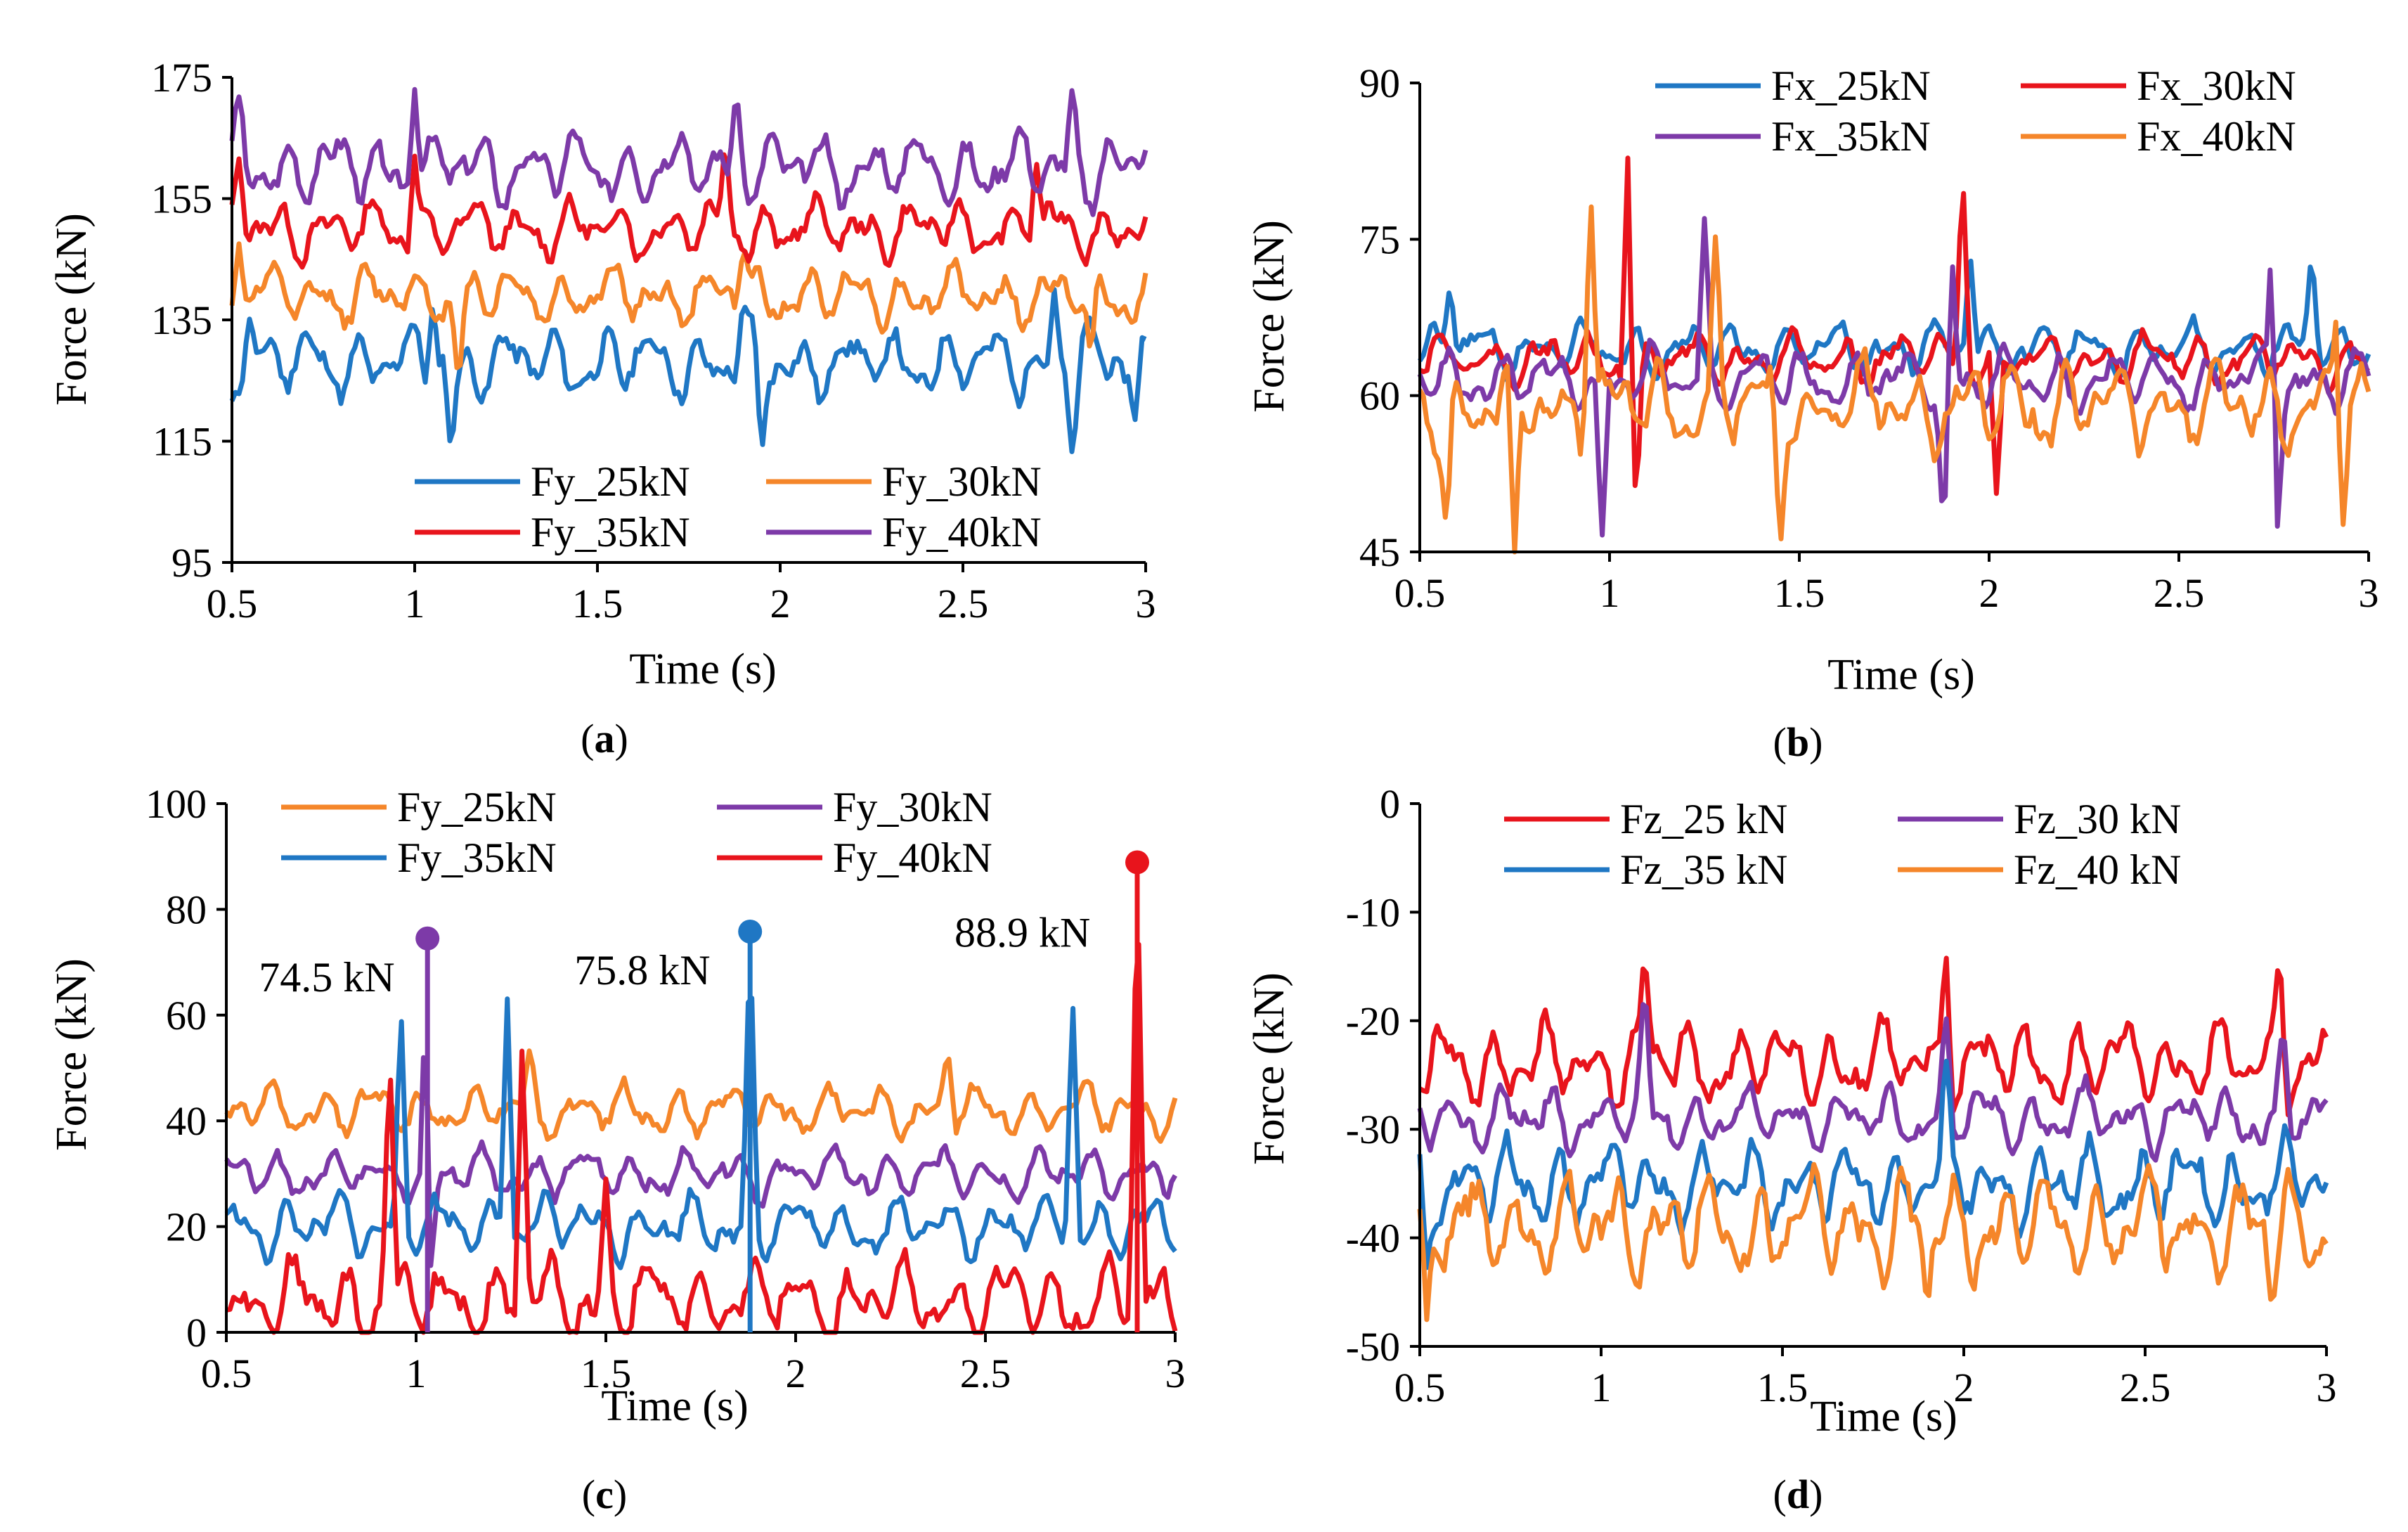  I want to click on chart-a-legend: Fy_25kN Fy_30kN Fy_35kN Fy_40kN, so click(728, 507).